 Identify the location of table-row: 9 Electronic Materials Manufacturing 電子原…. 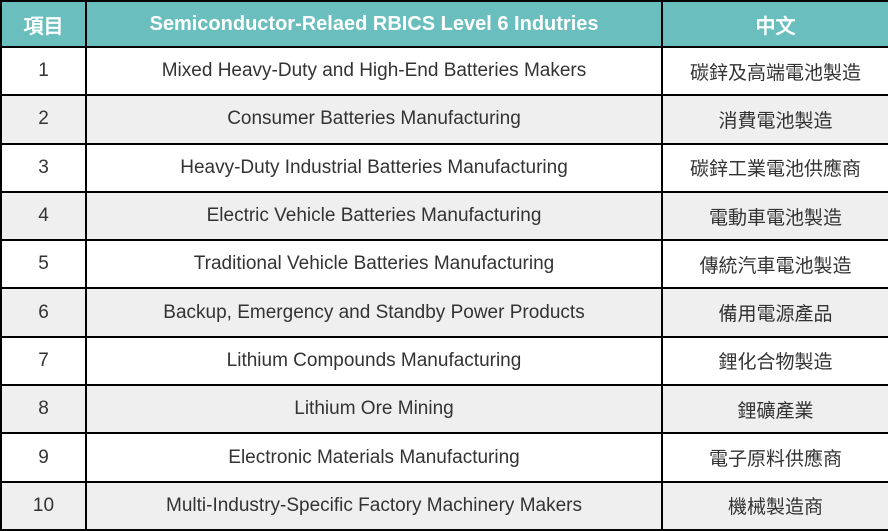
(444, 457).